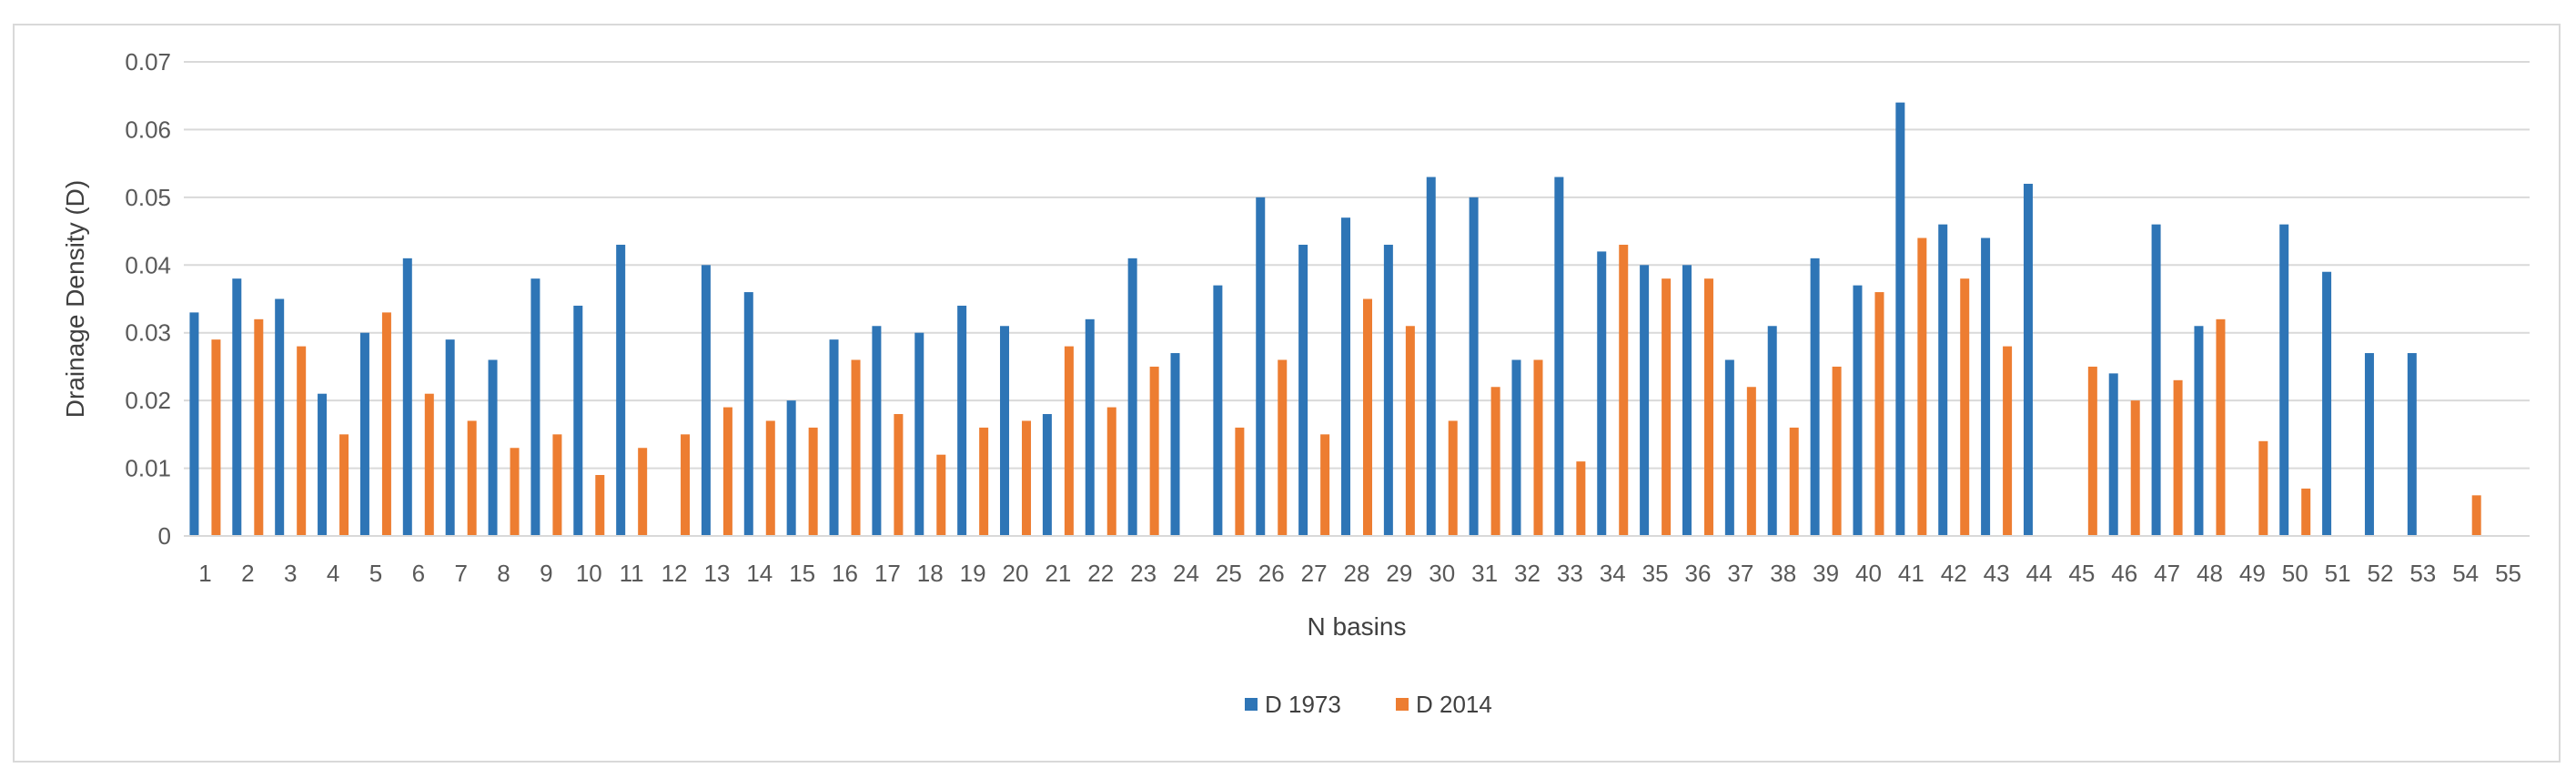 The height and width of the screenshot is (778, 2576). What do you see at coordinates (1527, 573) in the screenshot?
I see `x-tick-label: 32` at bounding box center [1527, 573].